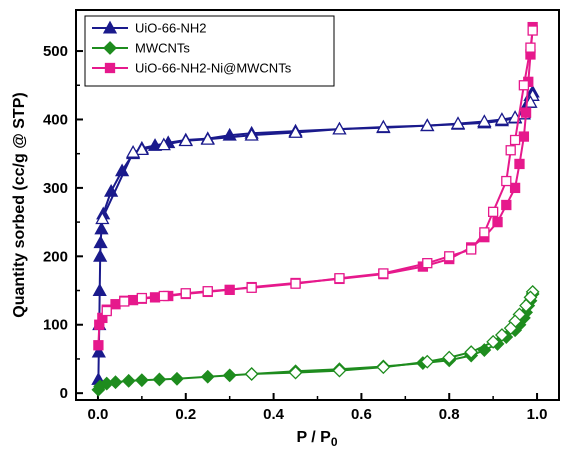 Image resolution: width=564 pixels, height=452 pixels. What do you see at coordinates (55, 256) in the screenshot?
I see `y-tick-label: 200` at bounding box center [55, 256].